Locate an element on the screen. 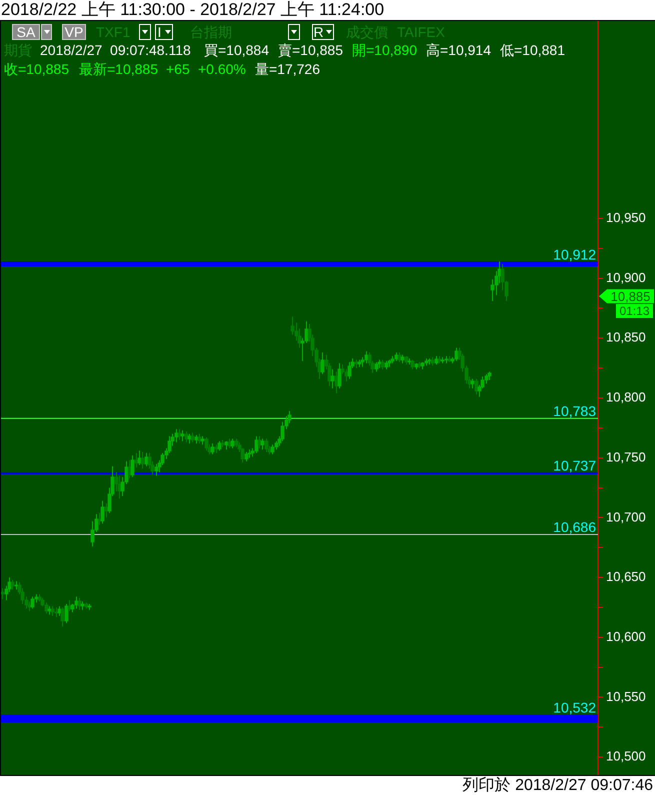 The image size is (655, 795). text: 01:13 is located at coordinates (634, 311).